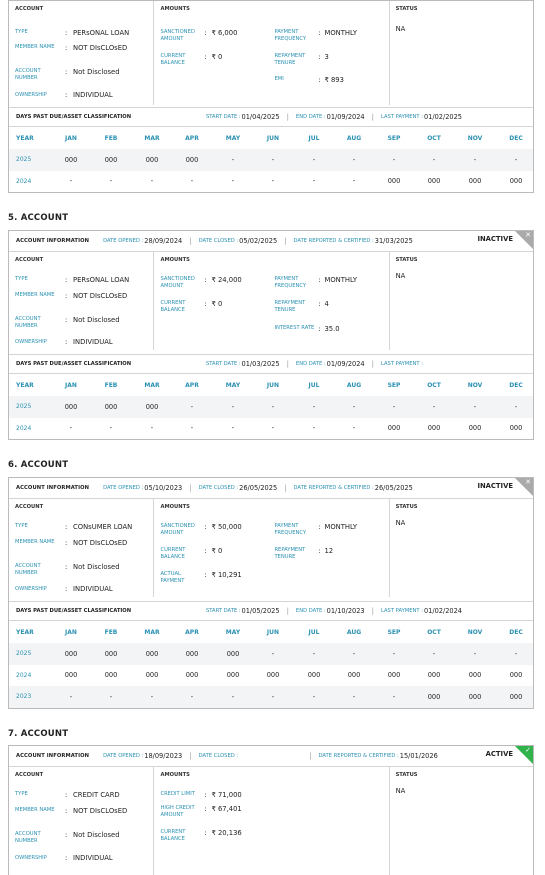 The image size is (545, 875). What do you see at coordinates (329, 551) in the screenshot?
I see `repayment-tenure-value: 12` at bounding box center [329, 551].